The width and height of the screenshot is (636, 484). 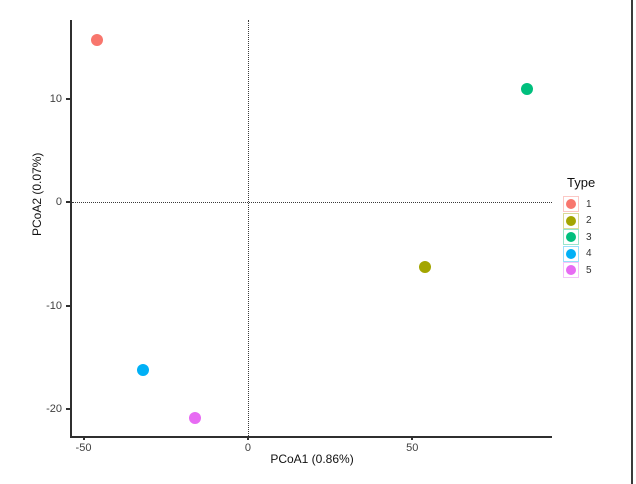 What do you see at coordinates (632, 242) in the screenshot?
I see `image-right-border-line` at bounding box center [632, 242].